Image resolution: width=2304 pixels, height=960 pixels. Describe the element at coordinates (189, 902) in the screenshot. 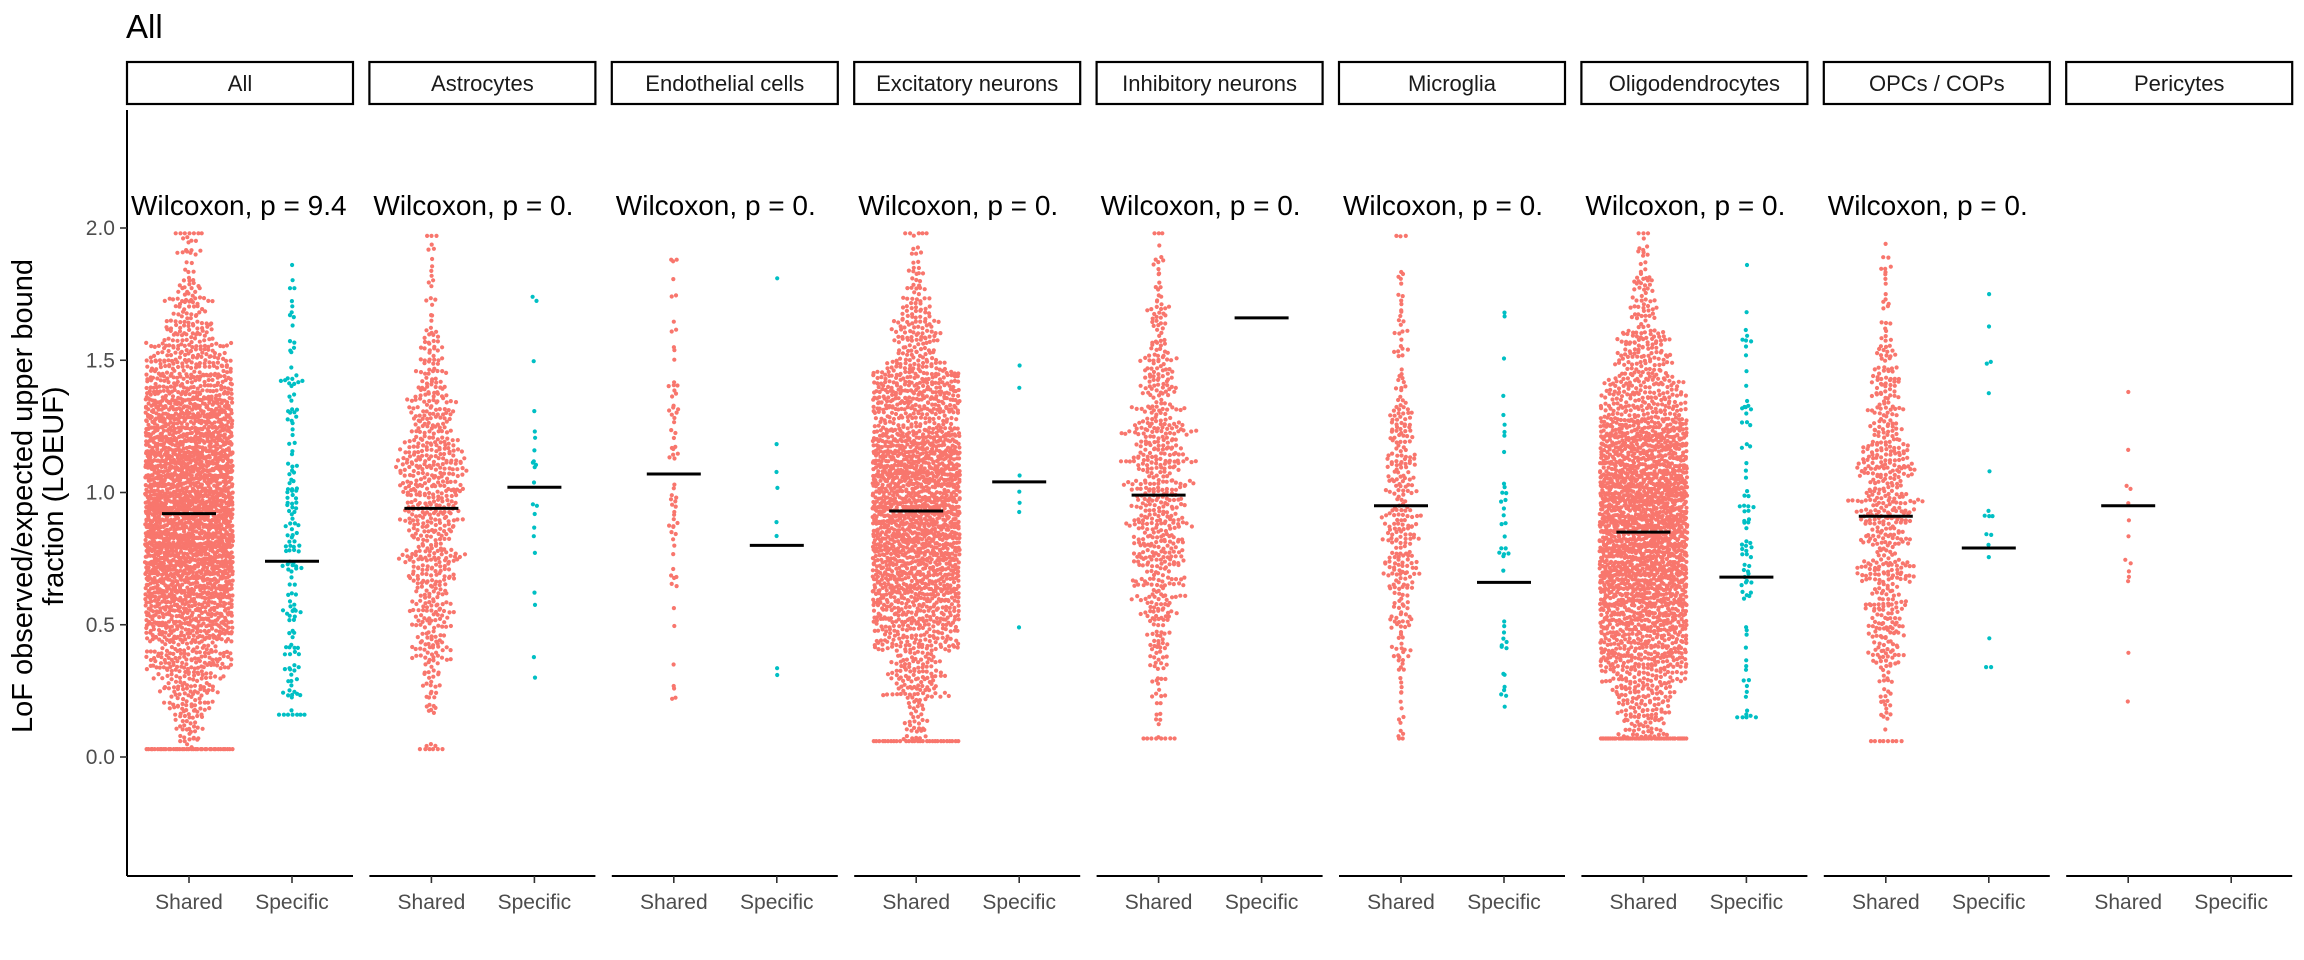

I see `x-tick-label: Shared` at that location.